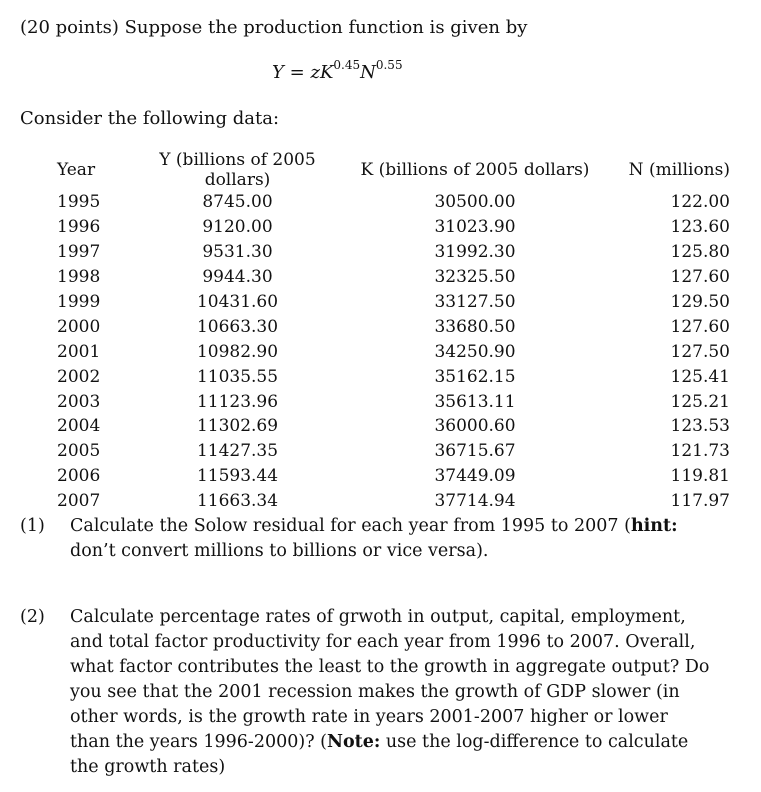  Describe the element at coordinates (475, 252) in the screenshot. I see `cell-capital: 31992.30` at that location.